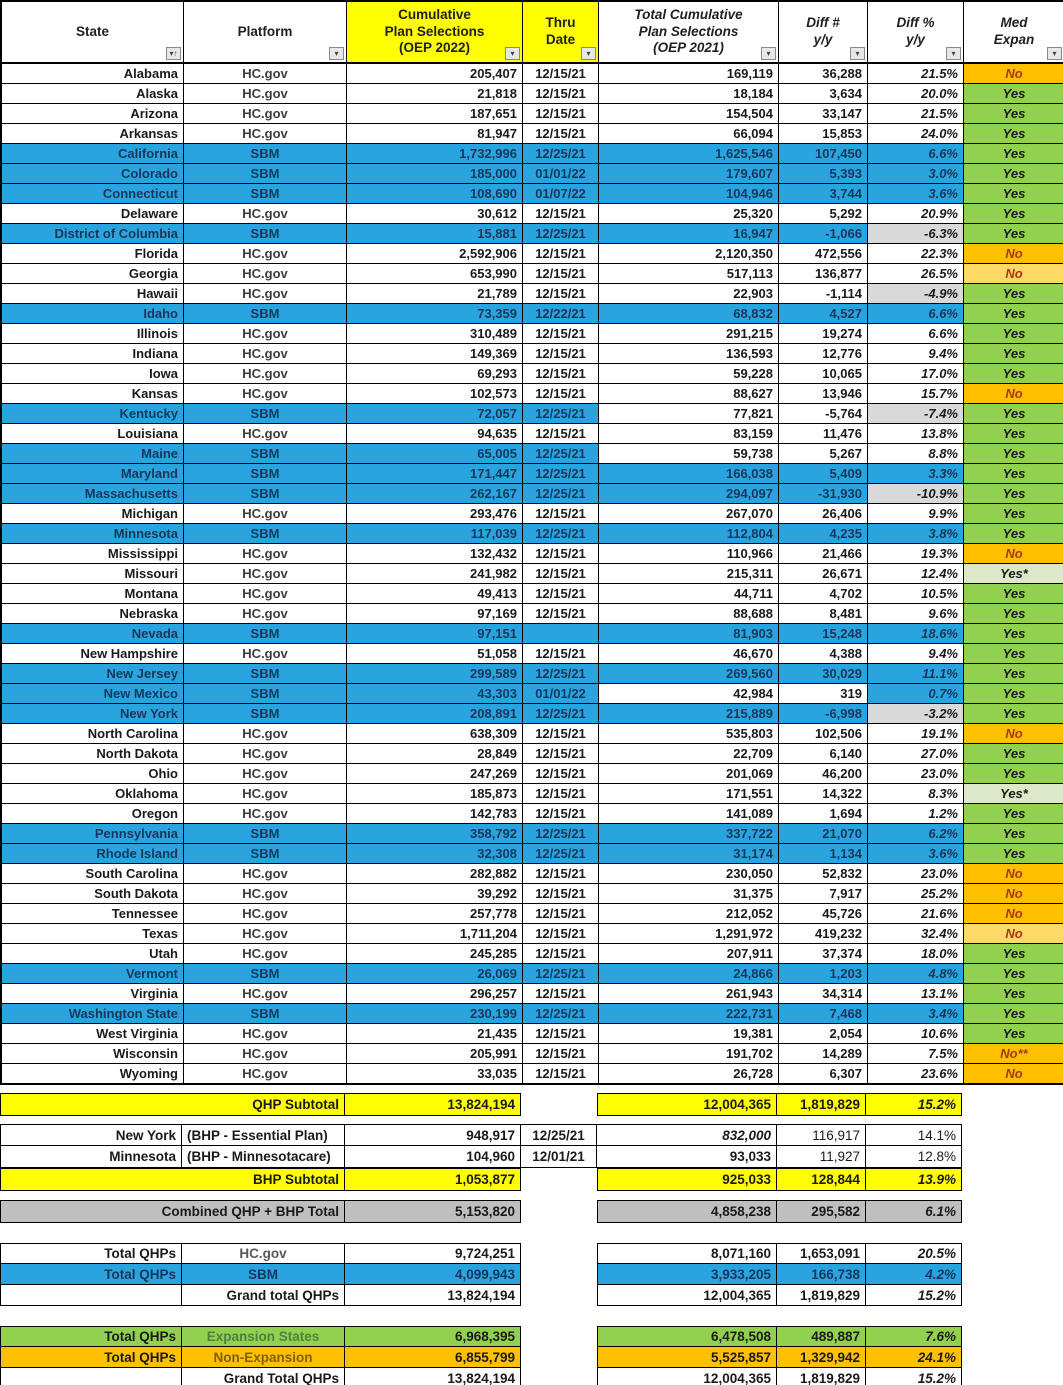 This screenshot has height=1385, width=1063. I want to click on cell-state: Texas, so click(93, 934).